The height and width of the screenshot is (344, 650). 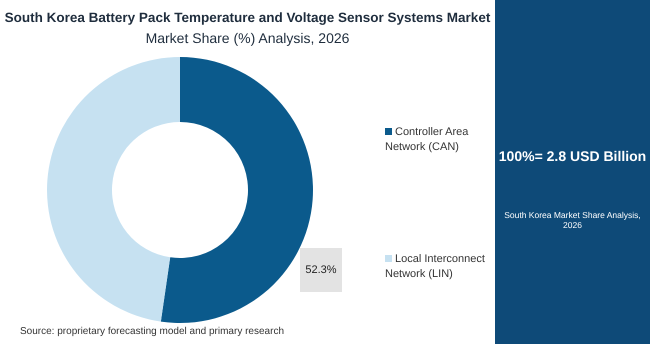 What do you see at coordinates (435, 267) in the screenshot?
I see `legend-label: Local Interconnect Network (LIN)` at bounding box center [435, 267].